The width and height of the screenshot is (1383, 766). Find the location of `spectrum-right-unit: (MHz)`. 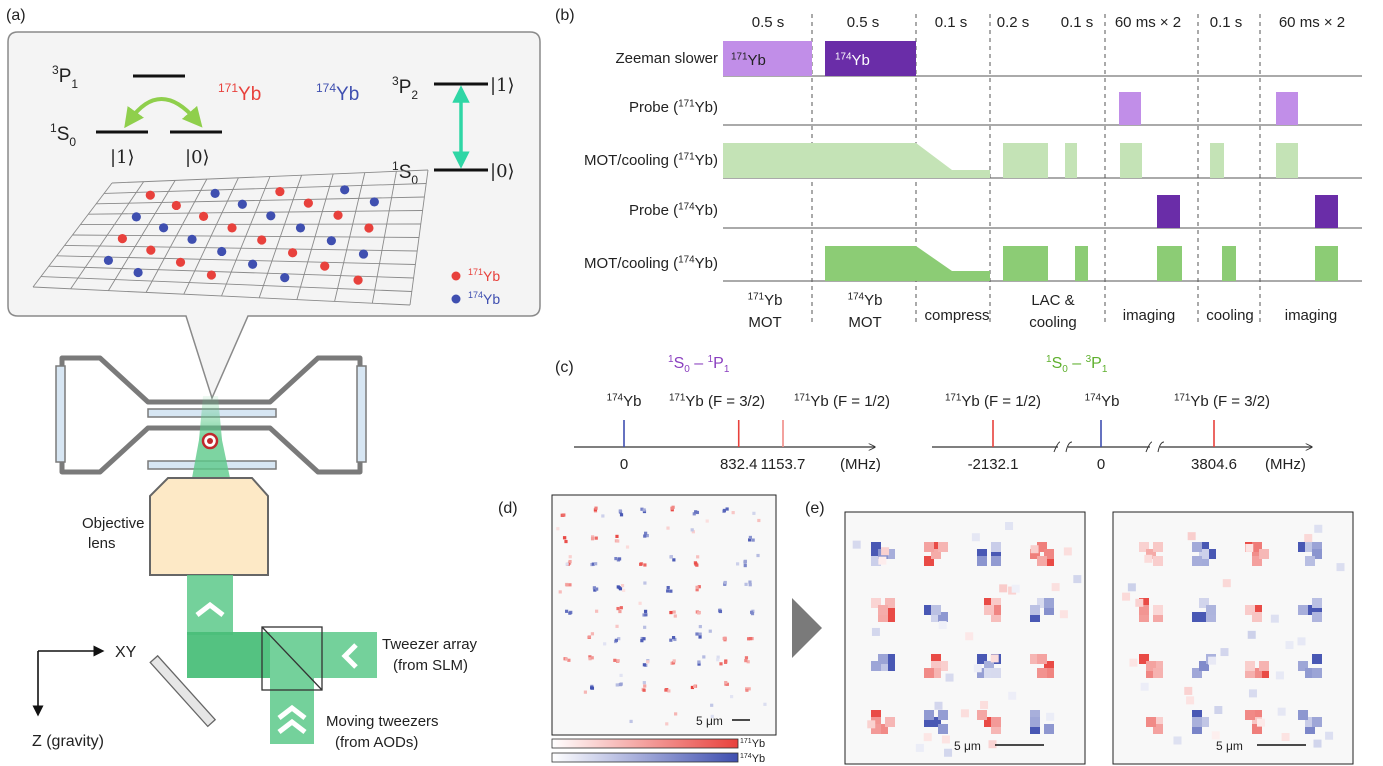

spectrum-right-unit: (MHz) is located at coordinates (1285, 464).